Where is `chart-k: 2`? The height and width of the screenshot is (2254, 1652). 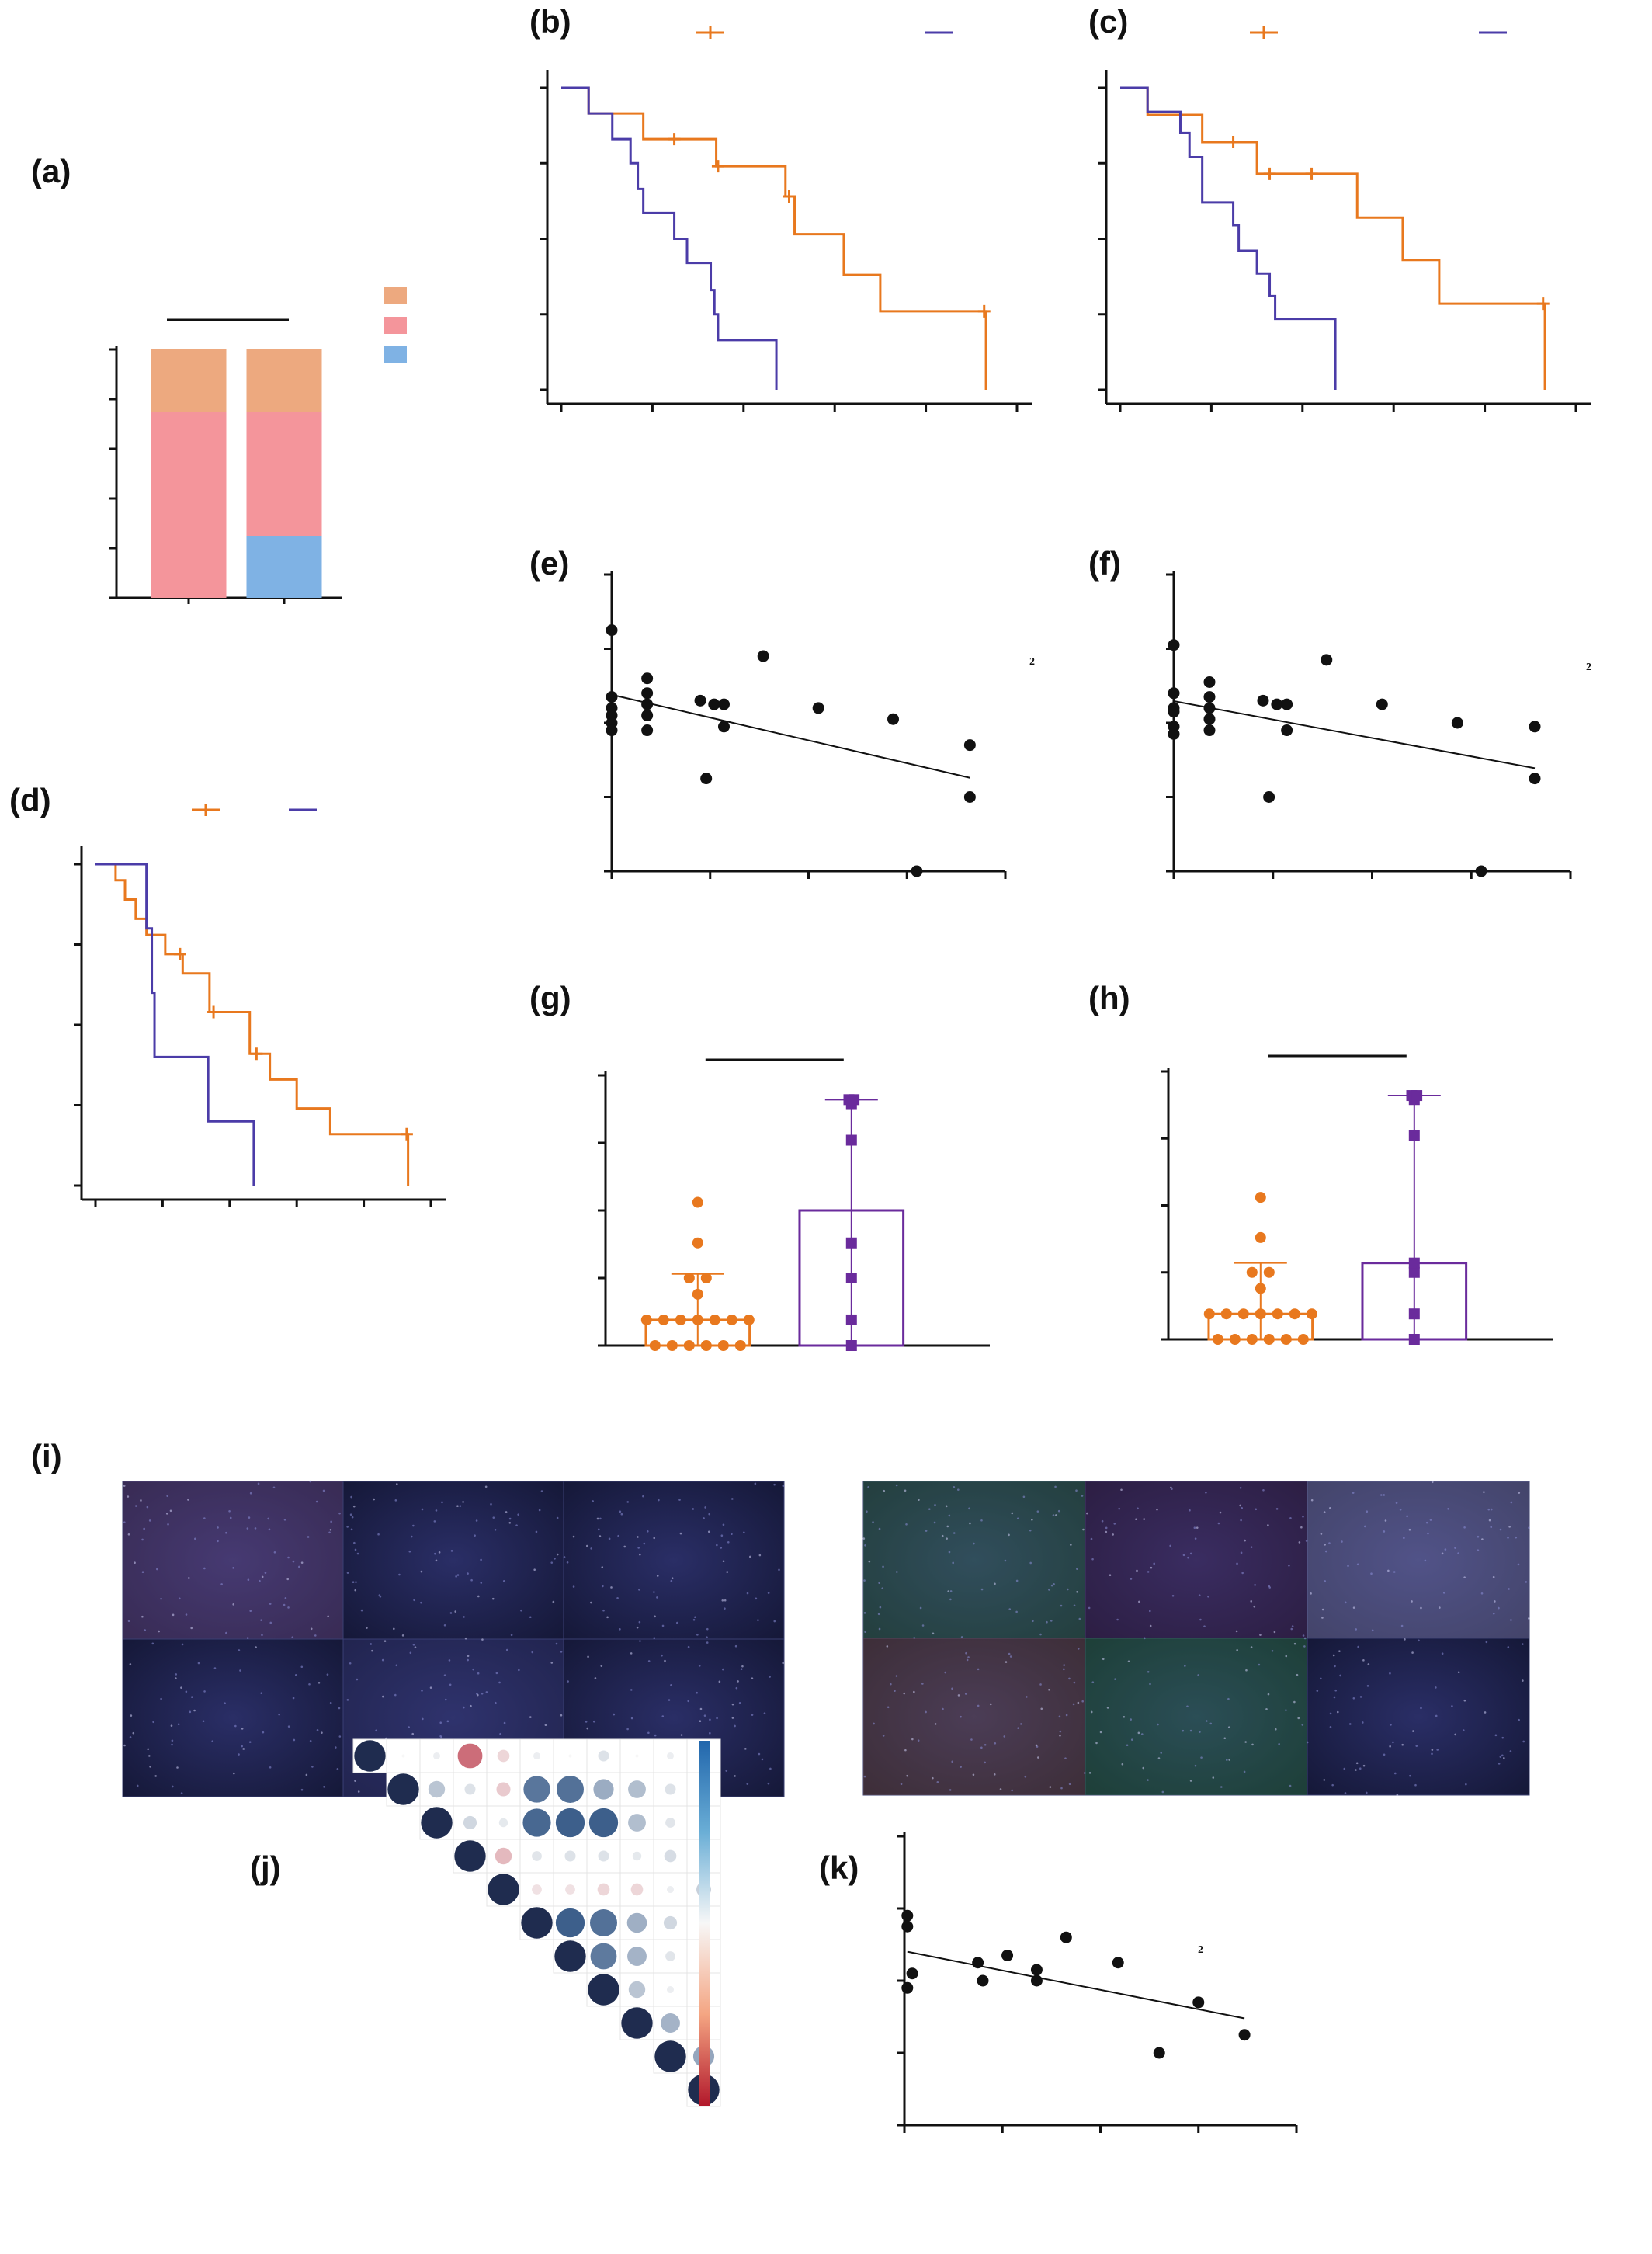 chart-k: 2 is located at coordinates (1097, 1982).